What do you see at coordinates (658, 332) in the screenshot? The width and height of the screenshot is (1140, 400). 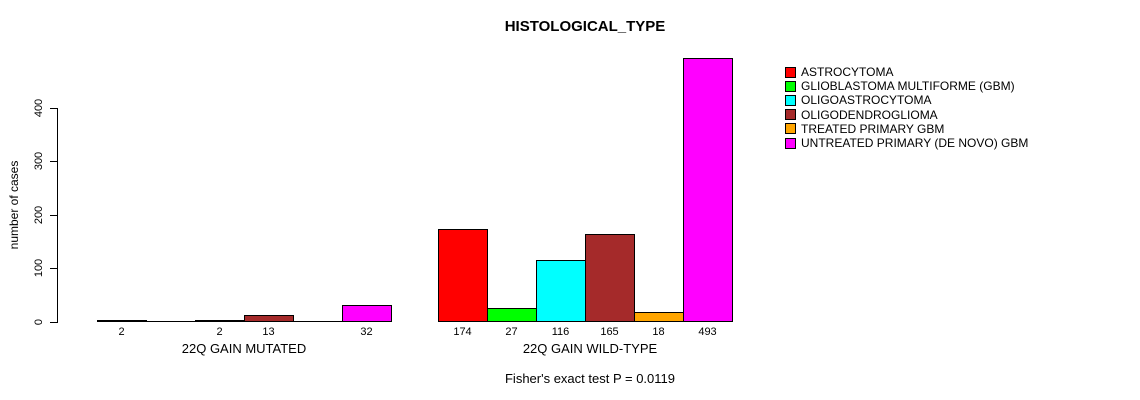 I see `bar-value-label: 18` at bounding box center [658, 332].